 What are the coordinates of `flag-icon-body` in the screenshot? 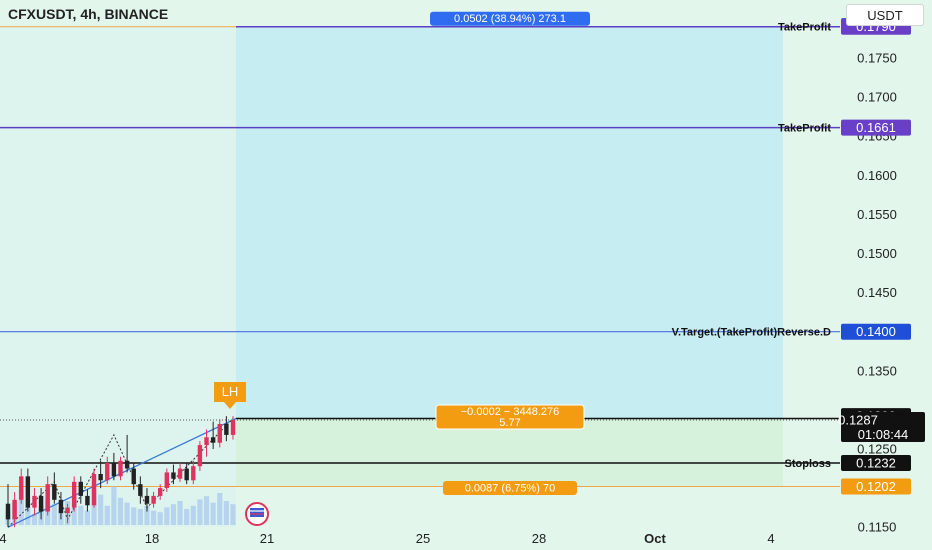 It's located at (257, 512).